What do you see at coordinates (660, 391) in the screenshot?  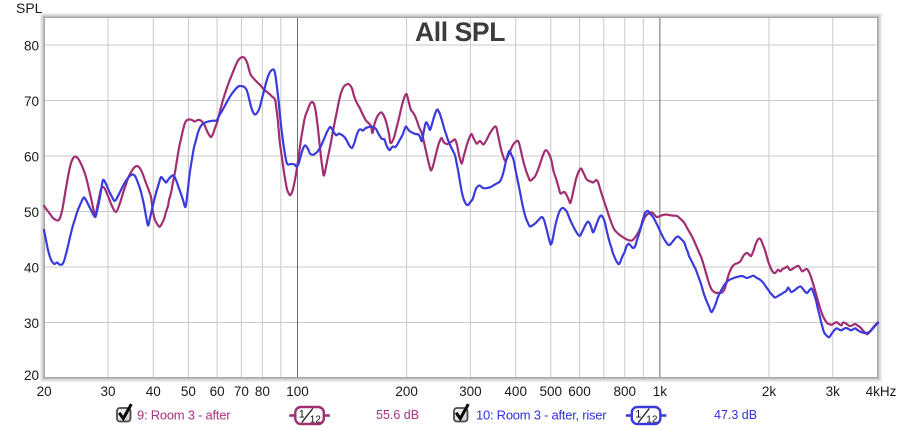 I see `svg-text: 1k` at bounding box center [660, 391].